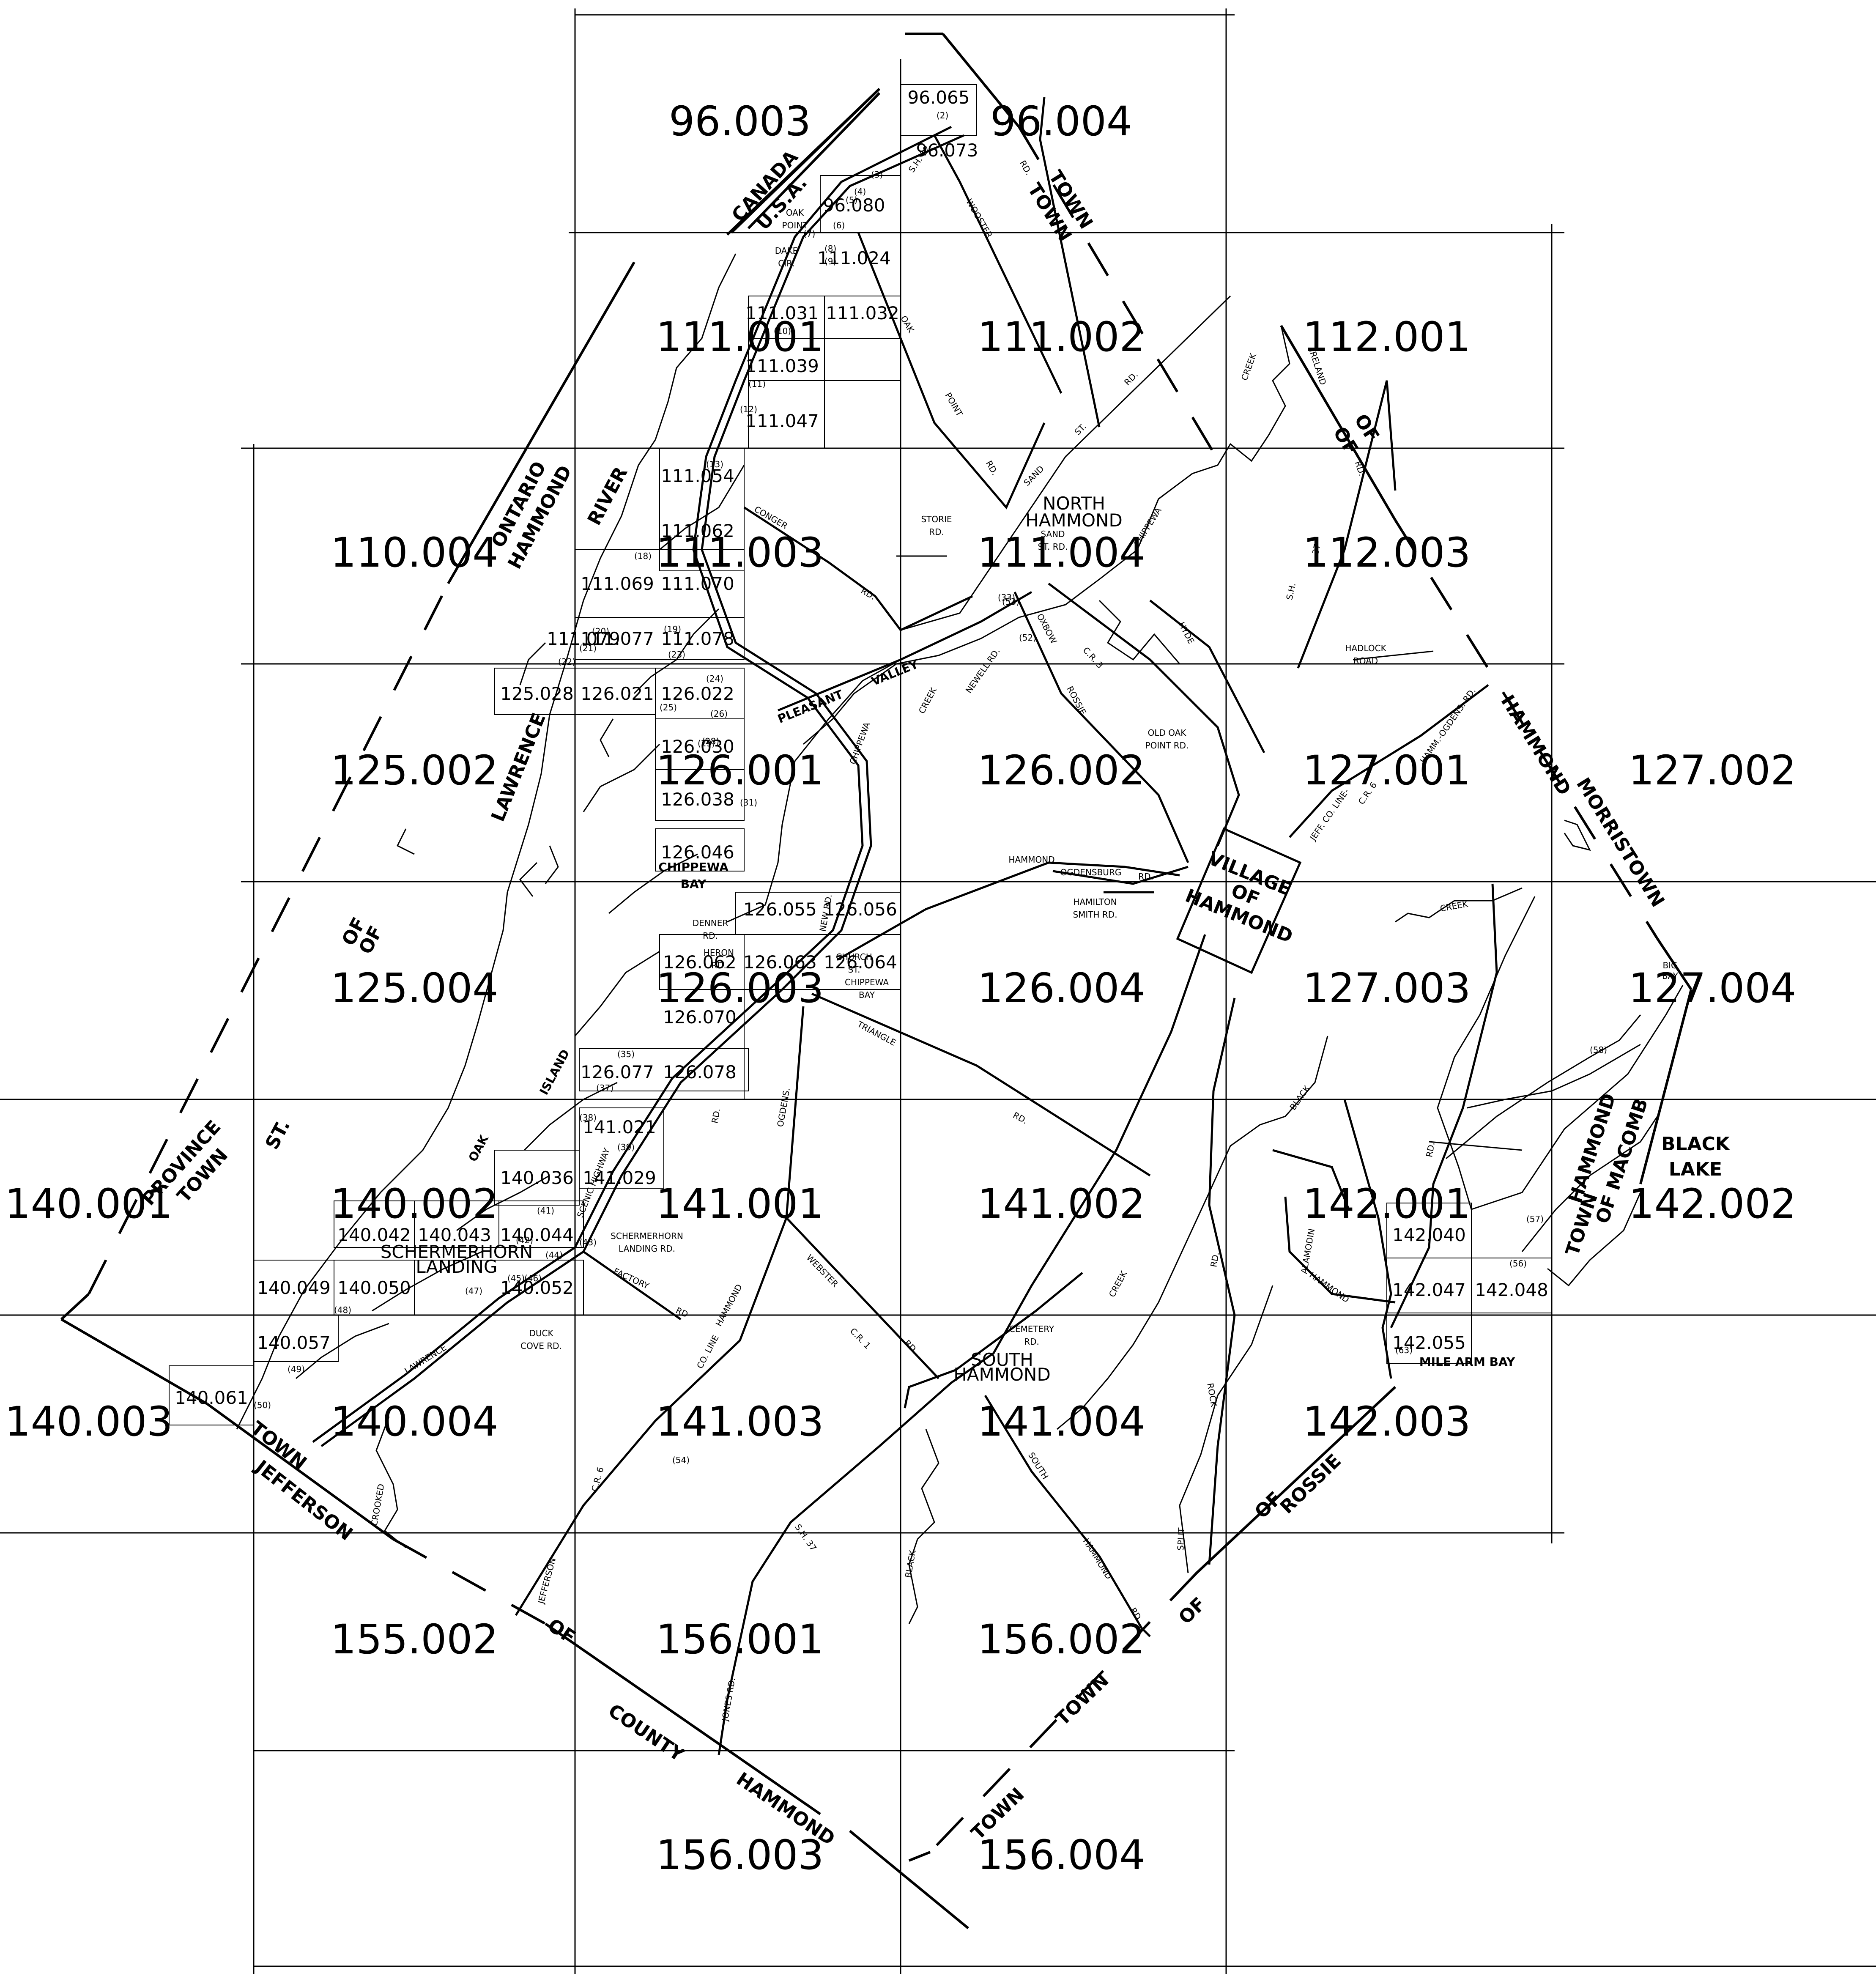 This screenshot has height=1976, width=1876. Describe the element at coordinates (1061, 1204) in the screenshot. I see `section-label: 141.002` at that location.